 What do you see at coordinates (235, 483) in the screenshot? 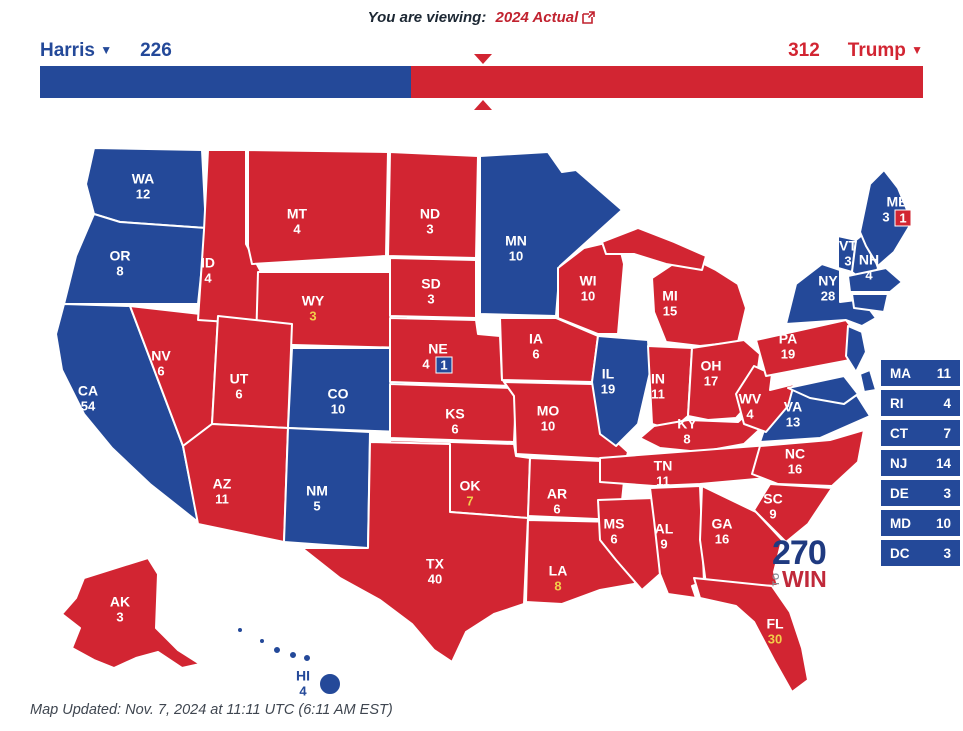
I see `state-AZ` at bounding box center [235, 483].